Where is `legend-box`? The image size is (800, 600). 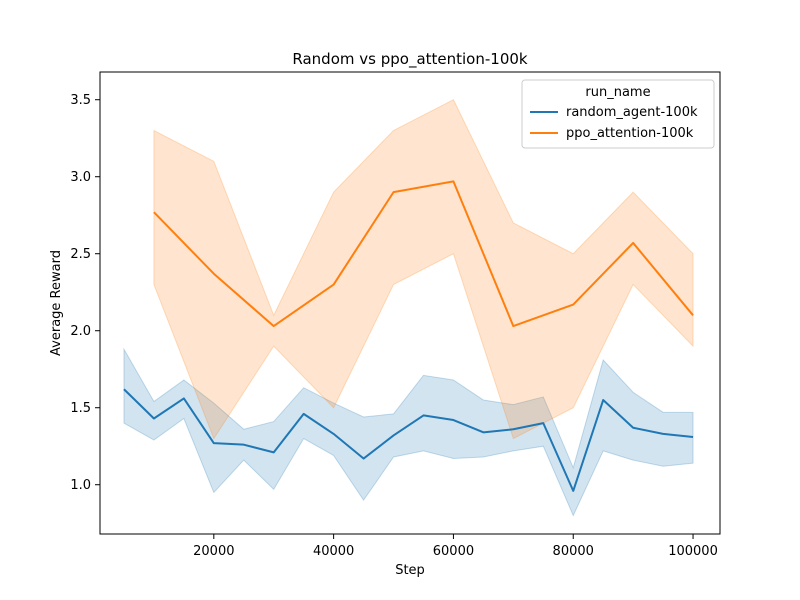
legend-box is located at coordinates (618, 114).